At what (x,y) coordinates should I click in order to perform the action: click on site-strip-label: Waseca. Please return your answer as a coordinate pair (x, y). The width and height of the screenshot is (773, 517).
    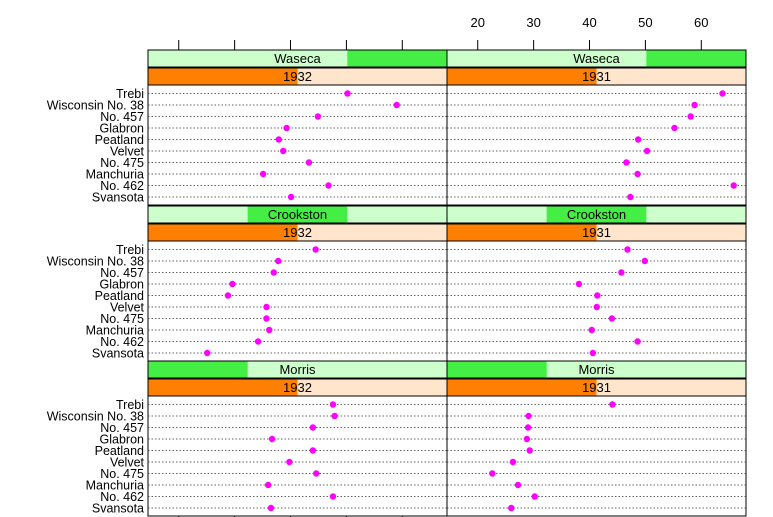
    Looking at the image, I should click on (596, 58).